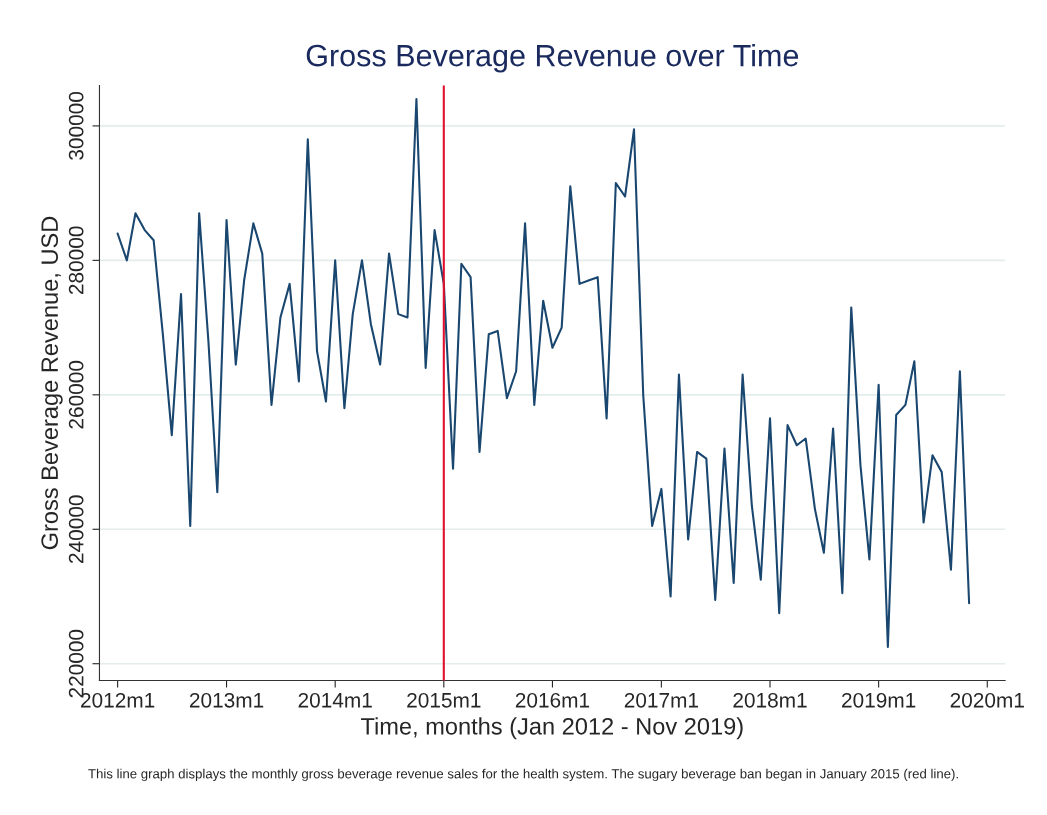  Describe the element at coordinates (335, 700) in the screenshot. I see `x-tick-label: 2014m1` at that location.